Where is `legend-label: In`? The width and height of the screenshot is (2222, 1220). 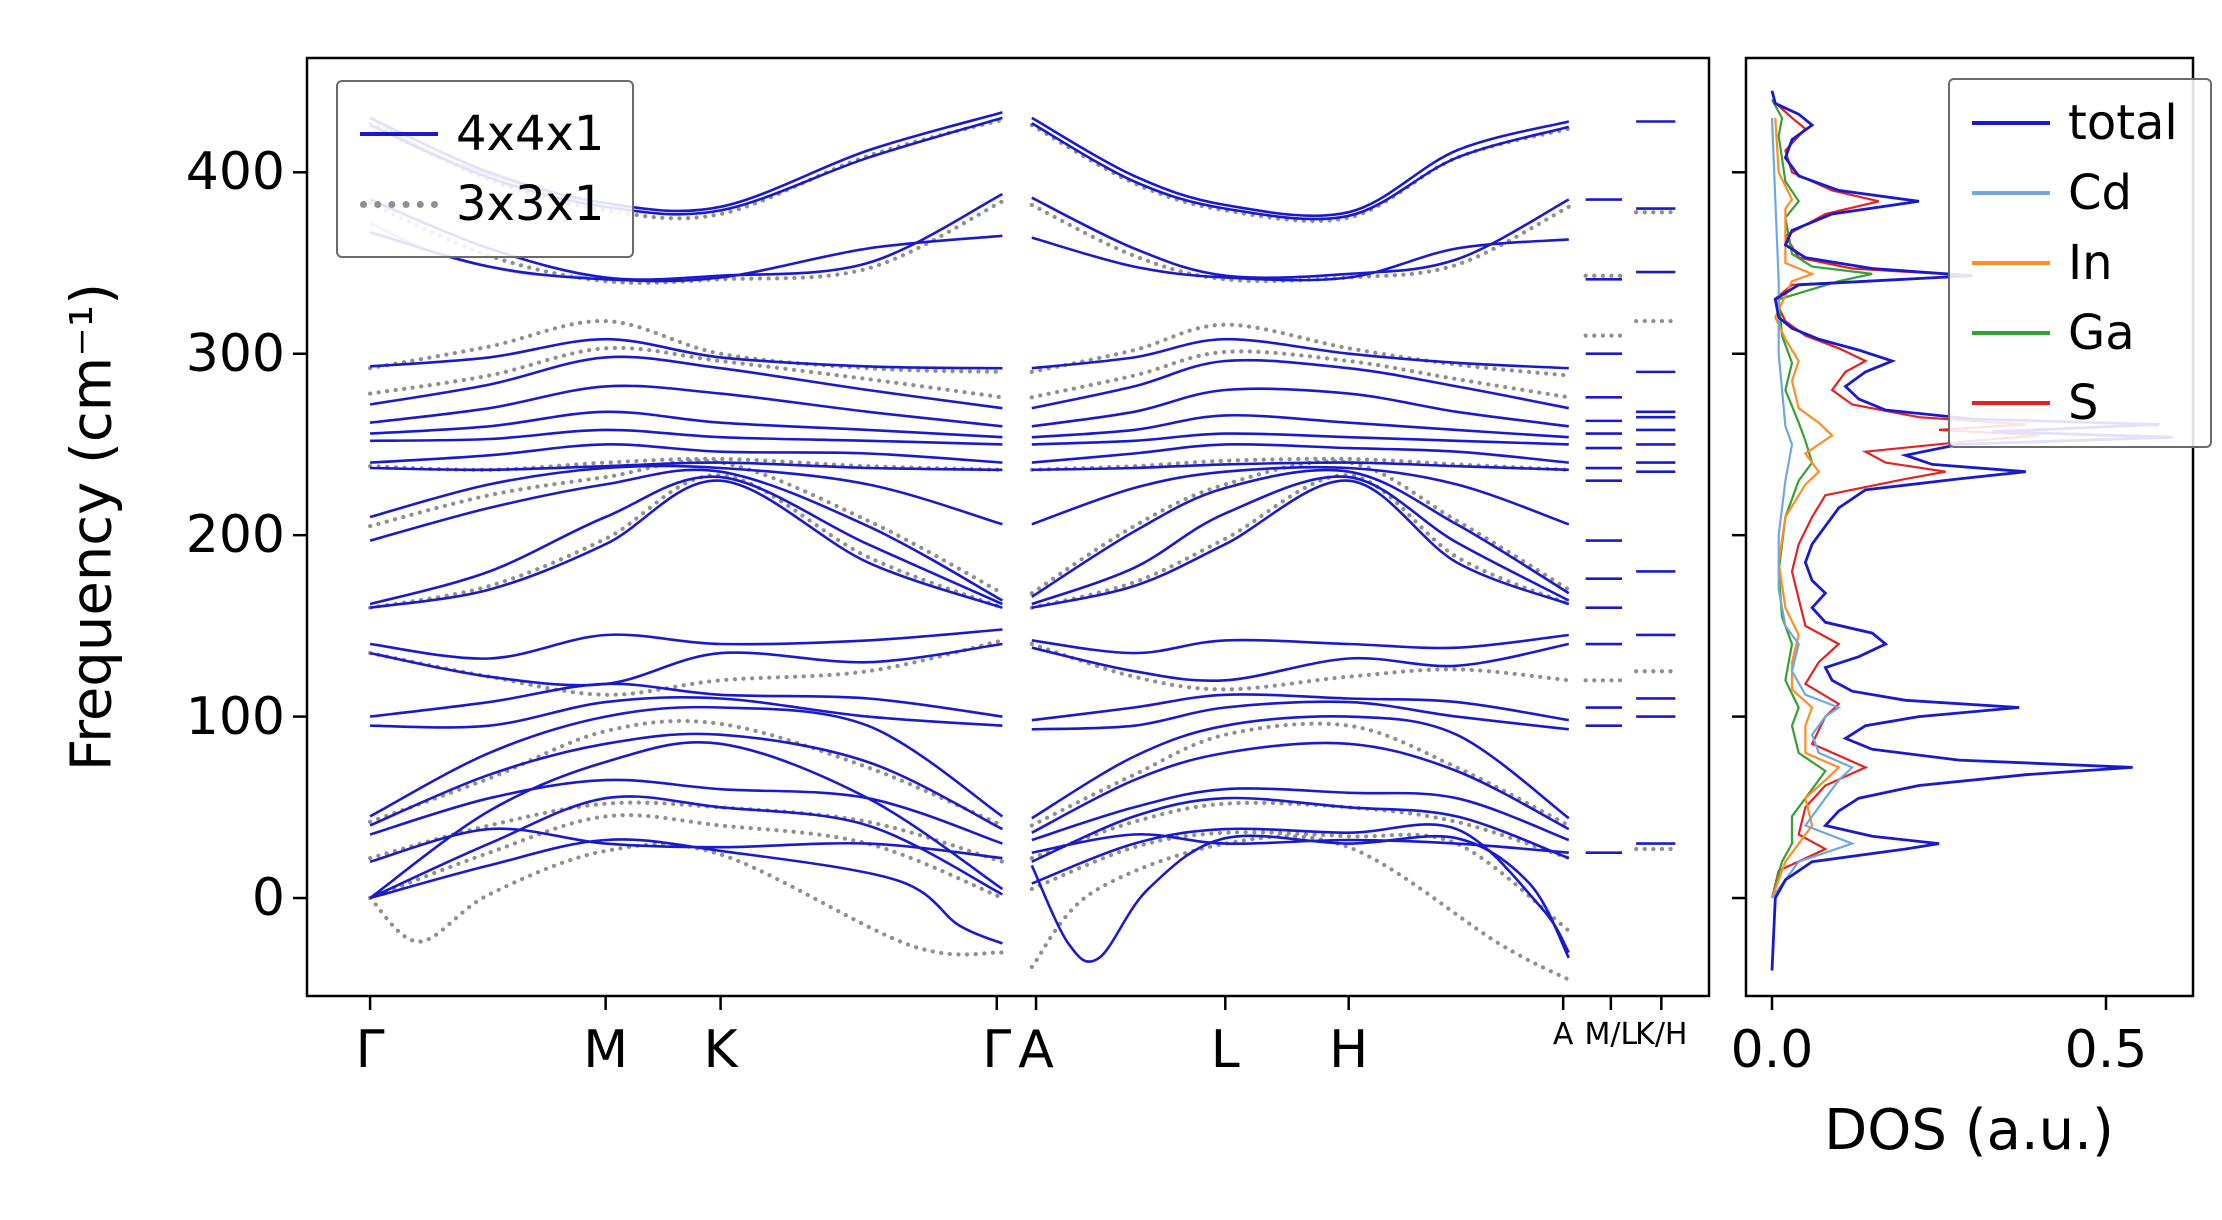 legend-label: In is located at coordinates (2090, 263).